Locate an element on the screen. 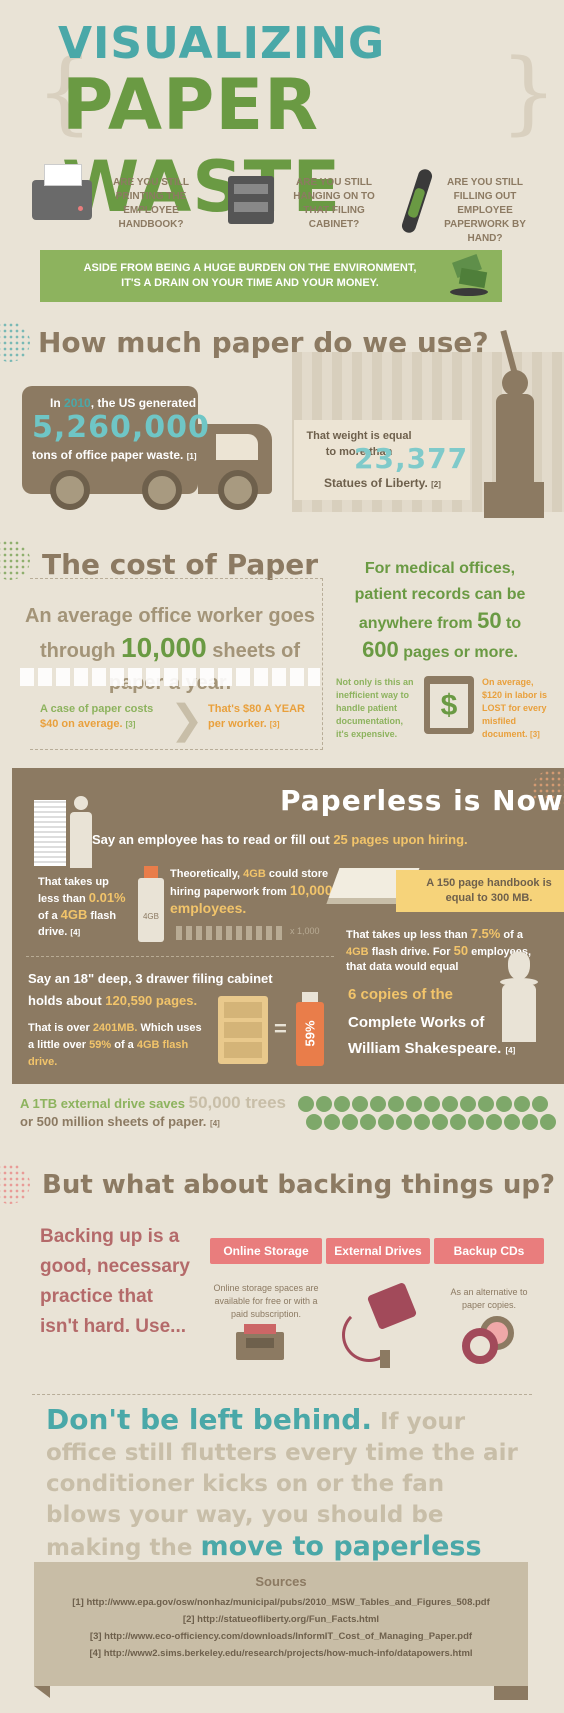  handbook-50: 50 is located at coordinates (461, 950).